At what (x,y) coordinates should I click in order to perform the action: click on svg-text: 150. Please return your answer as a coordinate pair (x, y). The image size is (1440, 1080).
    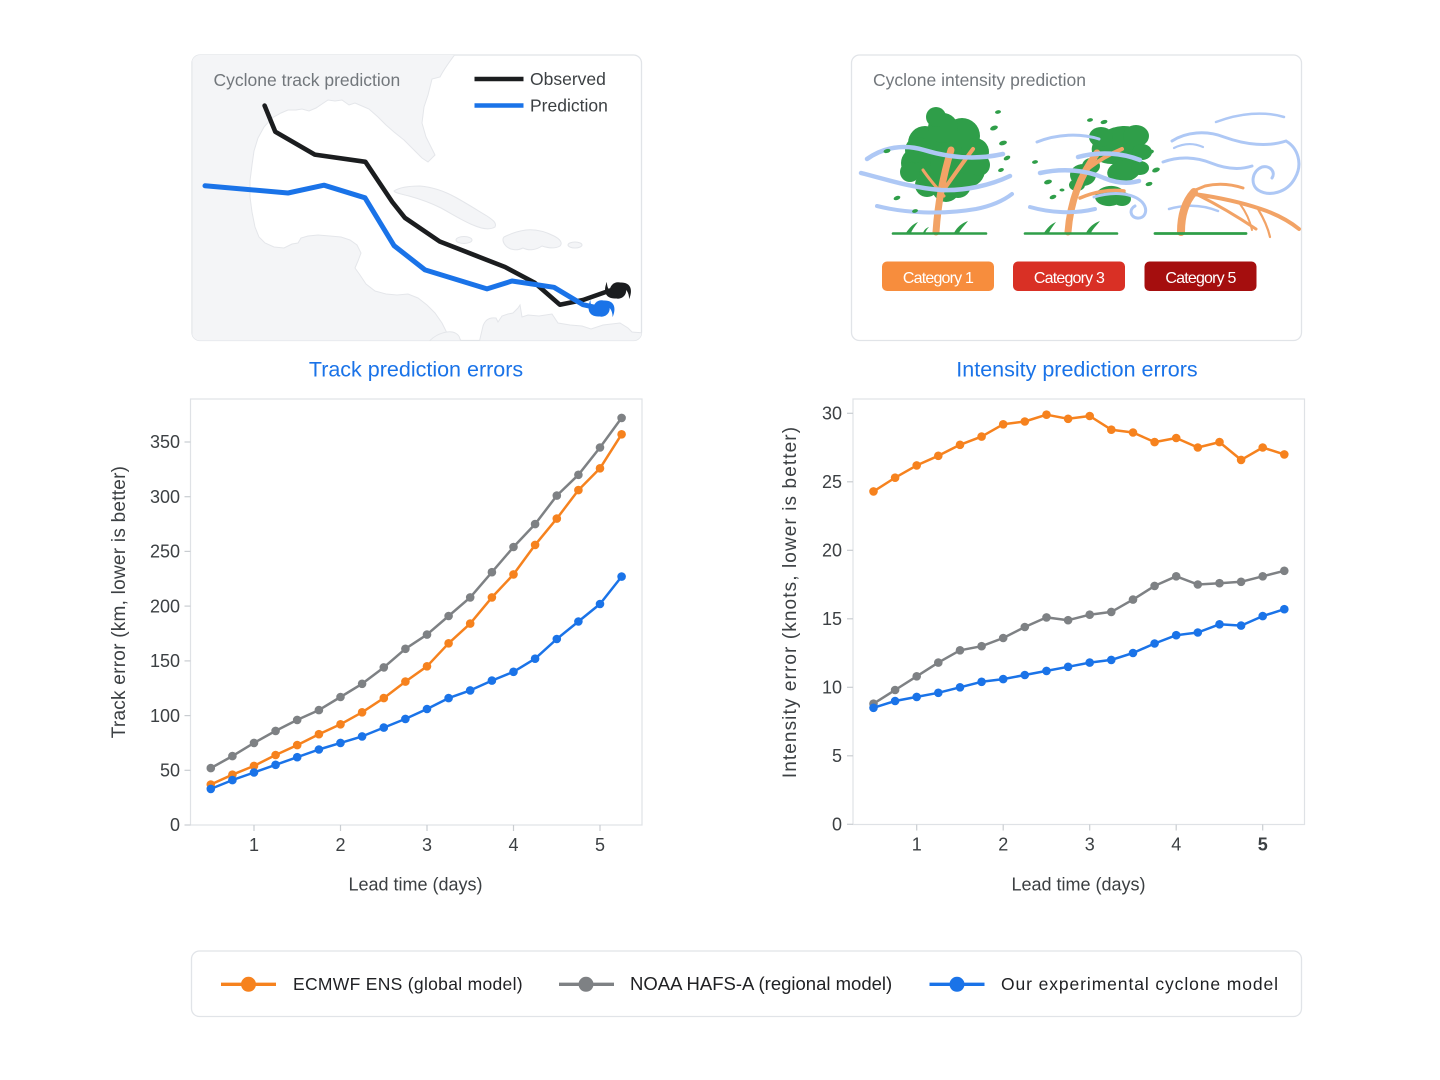
    Looking at the image, I should click on (165, 661).